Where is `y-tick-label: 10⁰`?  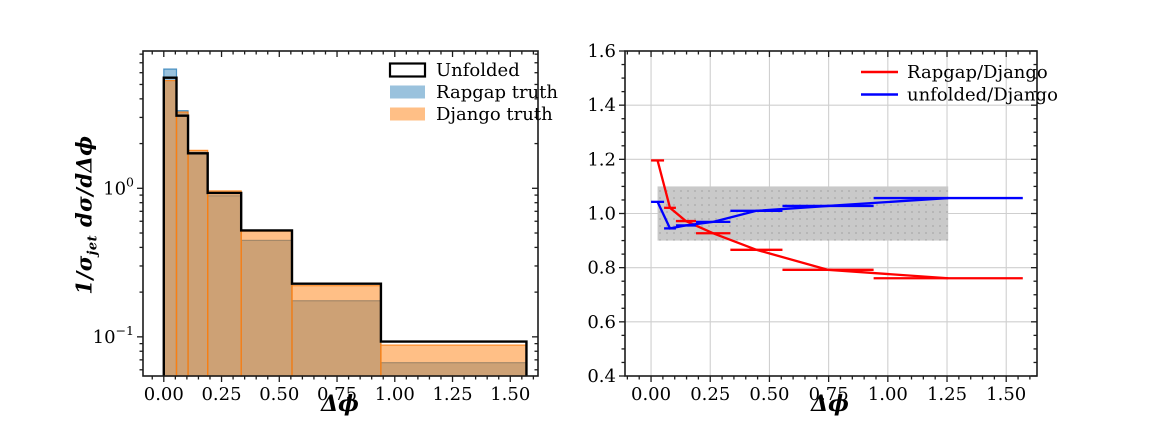
y-tick-label: 10⁰ is located at coordinates (118, 186).